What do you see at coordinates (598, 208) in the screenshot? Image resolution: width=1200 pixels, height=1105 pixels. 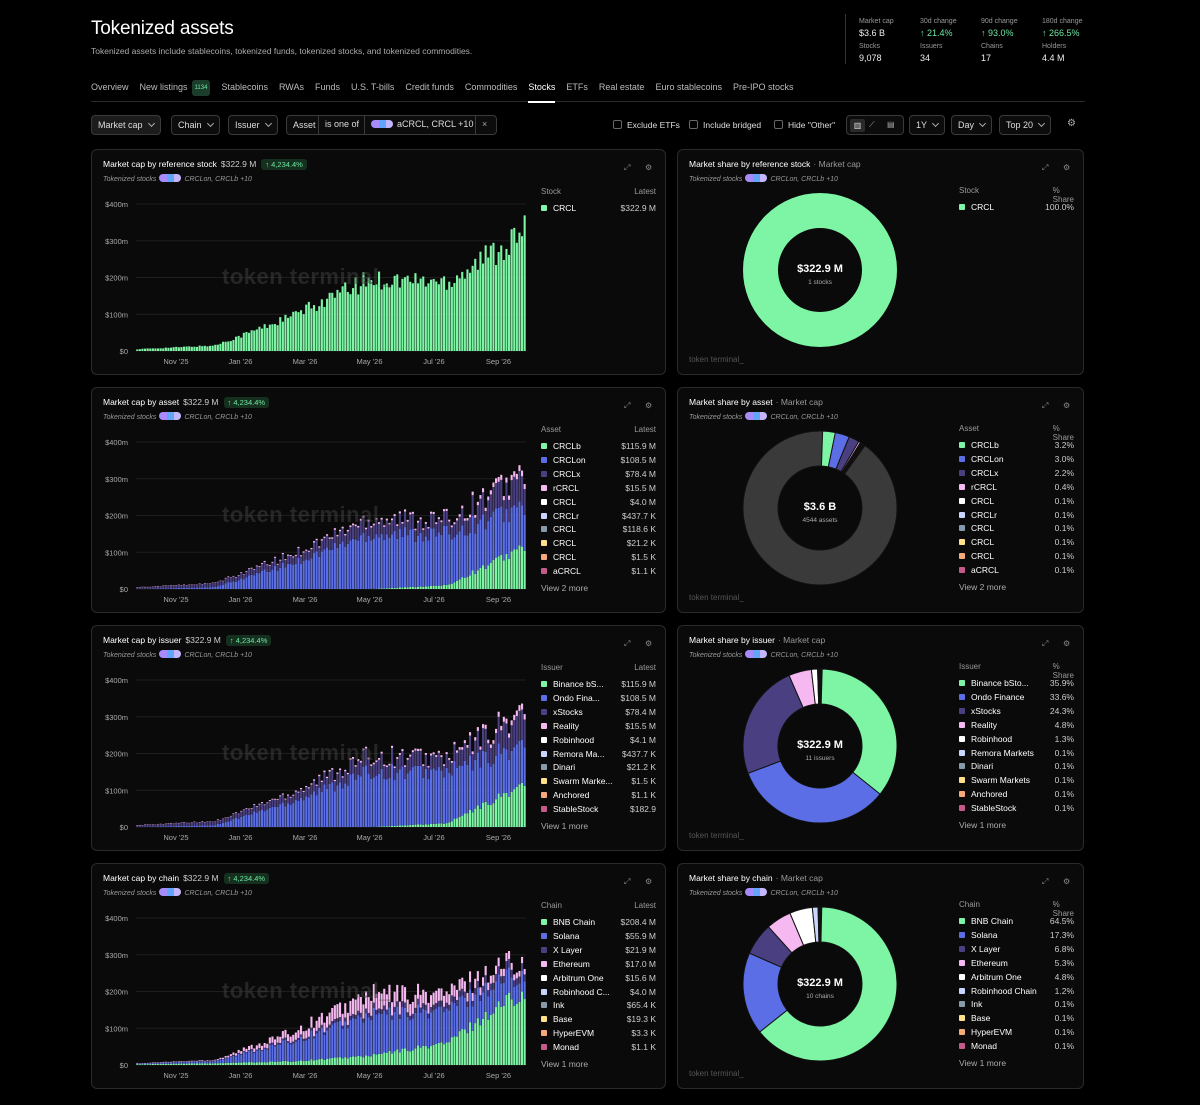 I see `legend-item: CRCL $322.9 M` at bounding box center [598, 208].